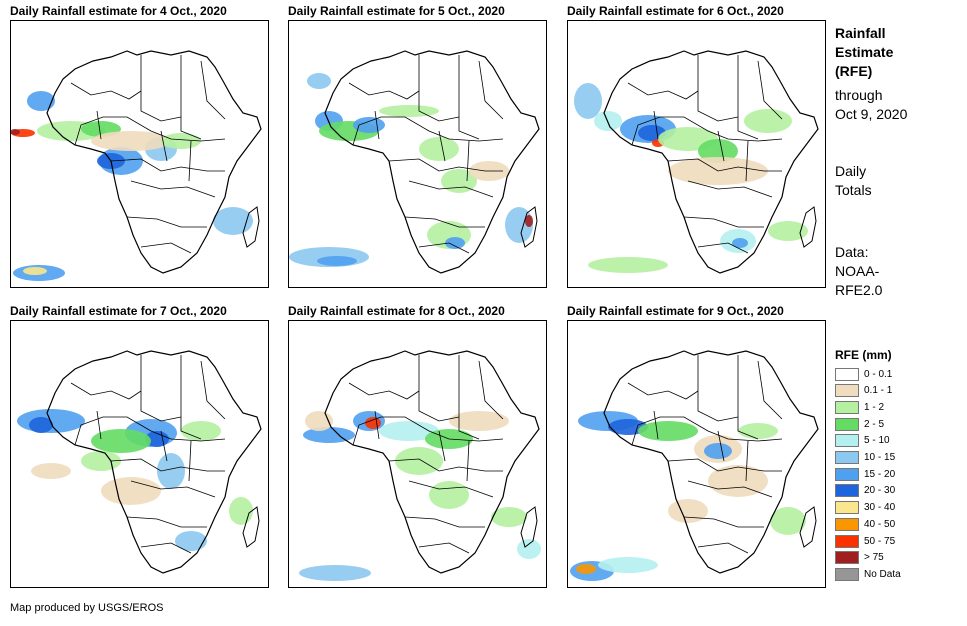  What do you see at coordinates (868, 574) in the screenshot?
I see `legend-item: No Data` at bounding box center [868, 574].